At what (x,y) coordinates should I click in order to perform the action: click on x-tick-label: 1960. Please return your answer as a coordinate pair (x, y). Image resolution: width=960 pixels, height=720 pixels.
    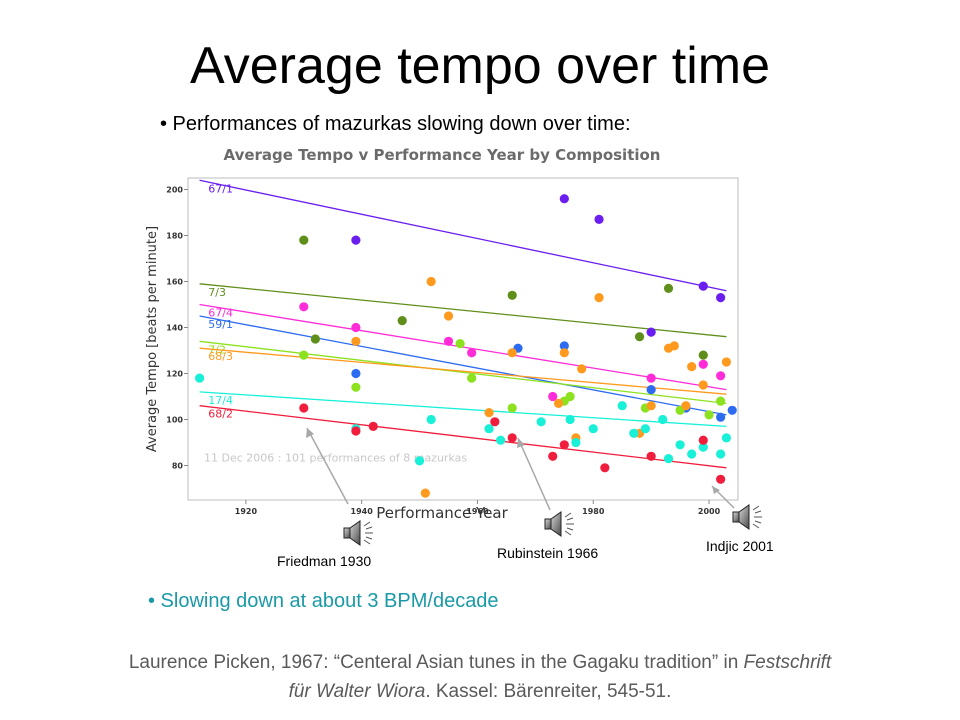
    Looking at the image, I should click on (477, 511).